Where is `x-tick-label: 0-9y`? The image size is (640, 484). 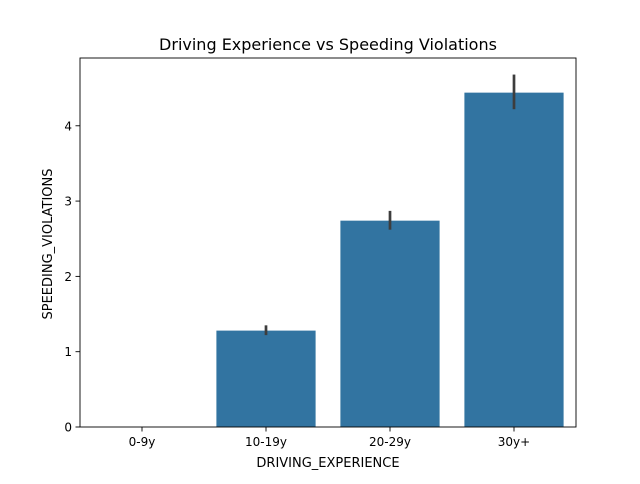 x-tick-label: 0-9y is located at coordinates (142, 442).